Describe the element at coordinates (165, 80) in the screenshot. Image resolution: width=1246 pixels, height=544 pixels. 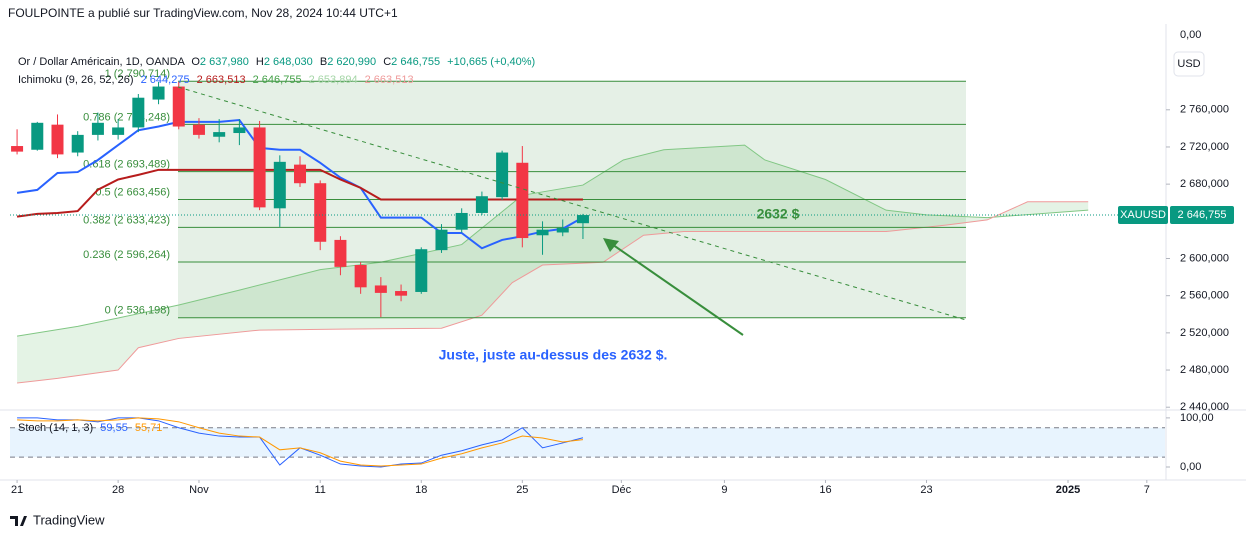
I see `ichimoku-value: 2 644,275` at that location.